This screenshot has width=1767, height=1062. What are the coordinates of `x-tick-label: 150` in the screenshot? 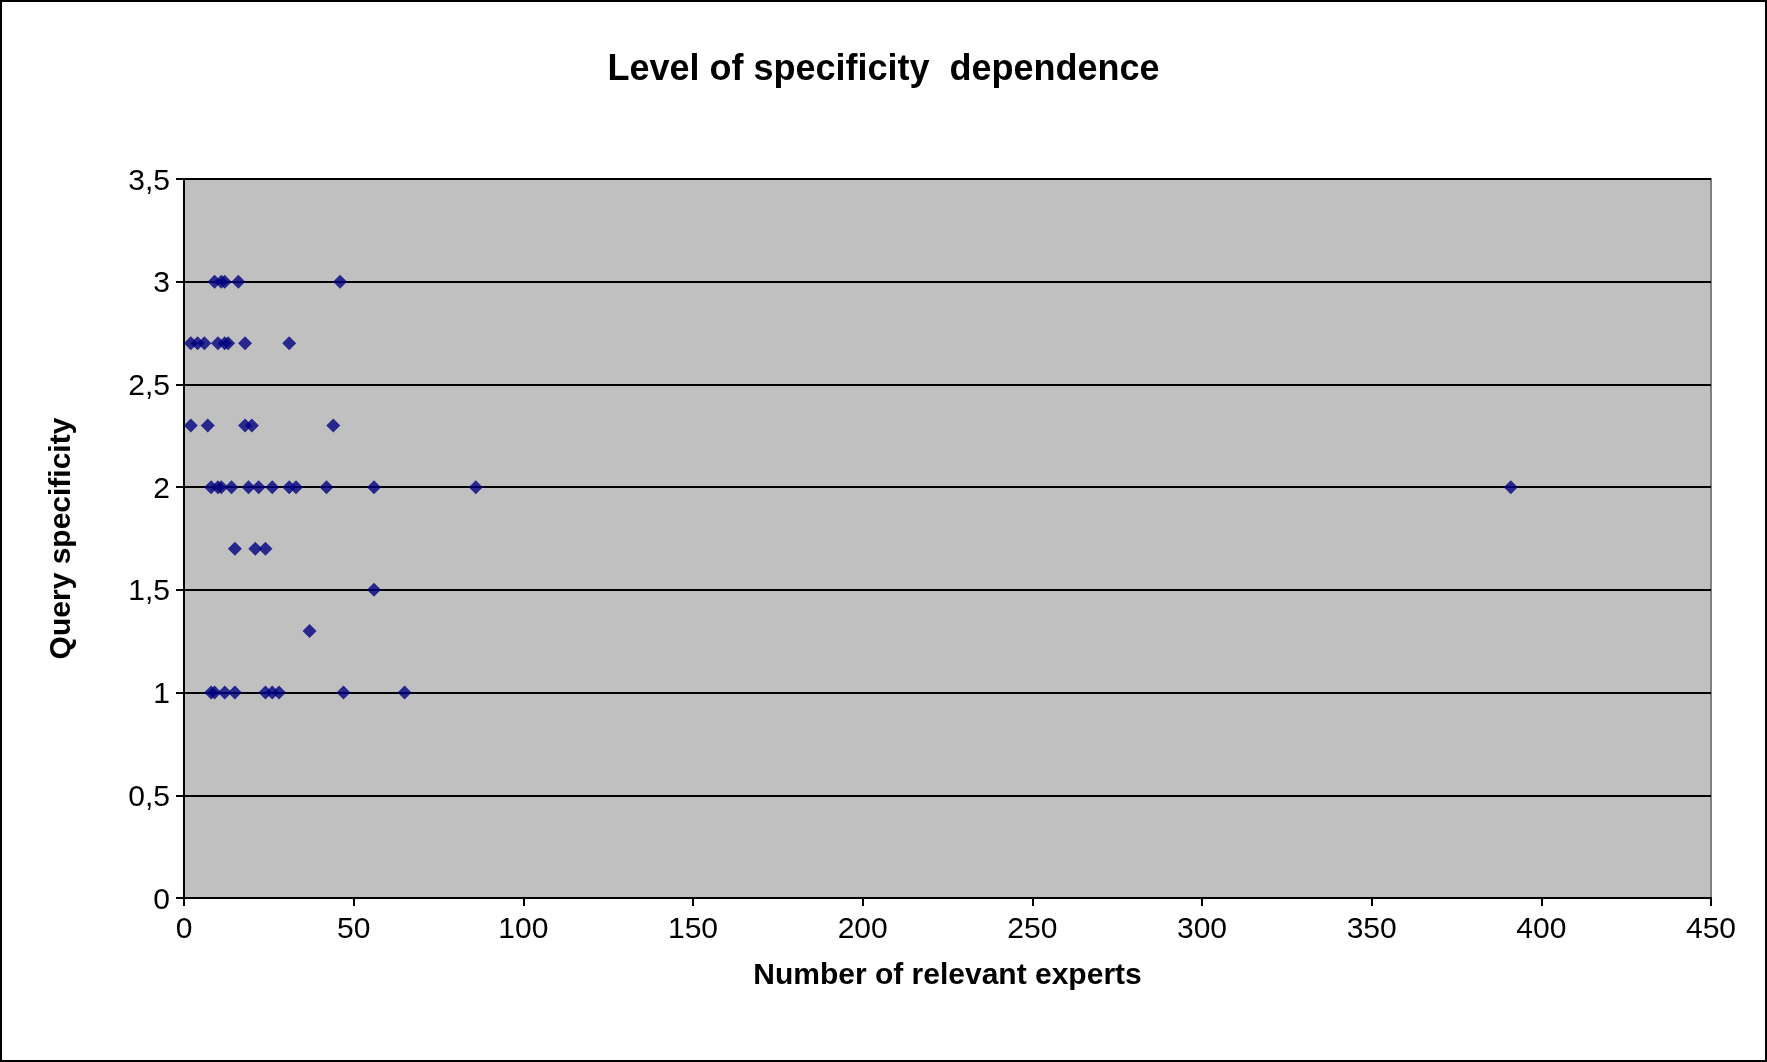 It's located at (693, 927).